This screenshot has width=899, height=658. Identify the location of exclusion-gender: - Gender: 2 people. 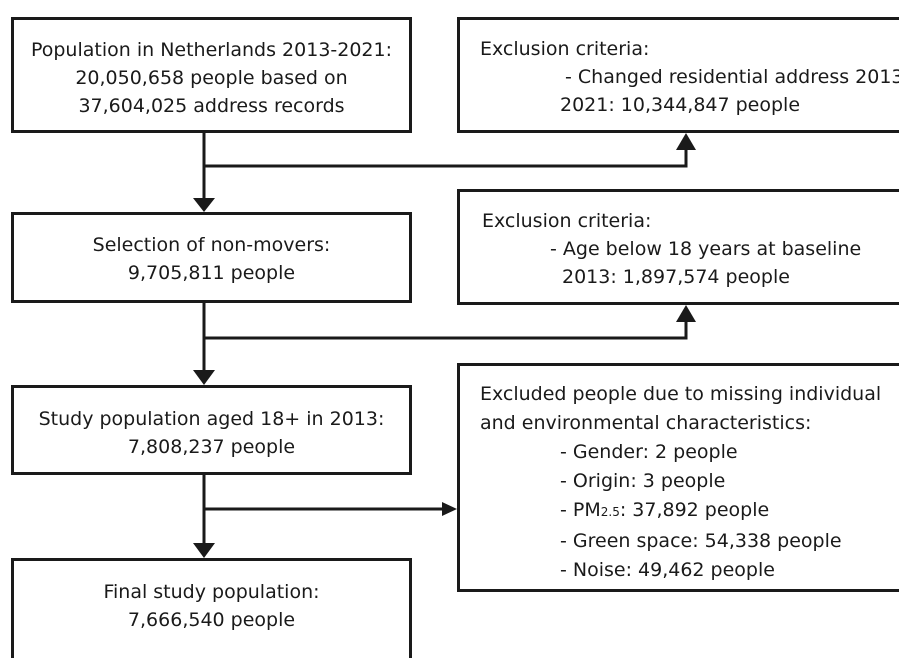
(649, 452).